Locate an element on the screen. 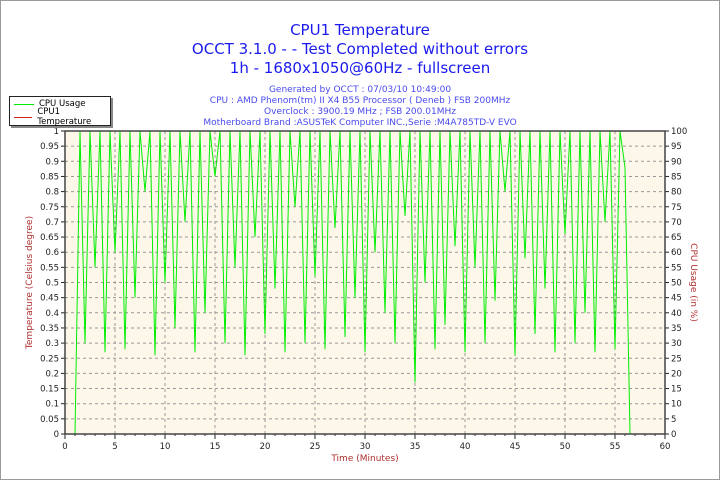 This screenshot has width=720, height=480. y-left-tick-label: 0.9 is located at coordinates (52, 162).